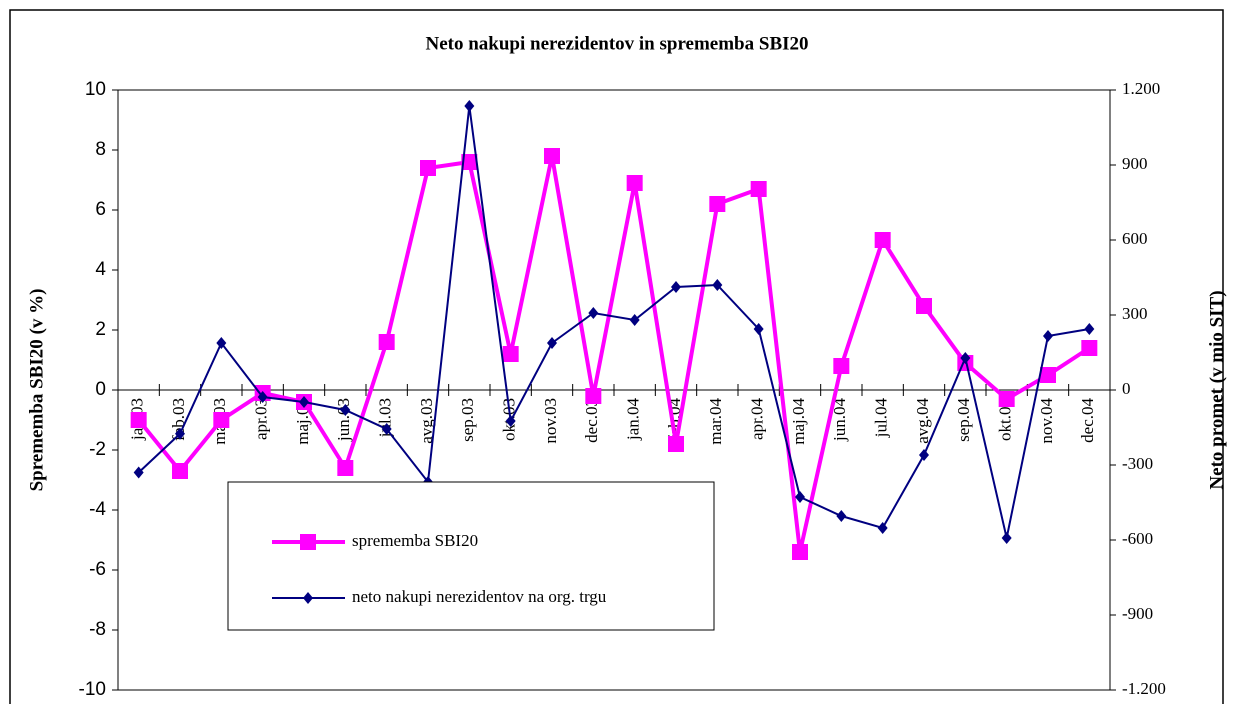  I want to click on legend-label: sprememba SBI20, so click(415, 540).